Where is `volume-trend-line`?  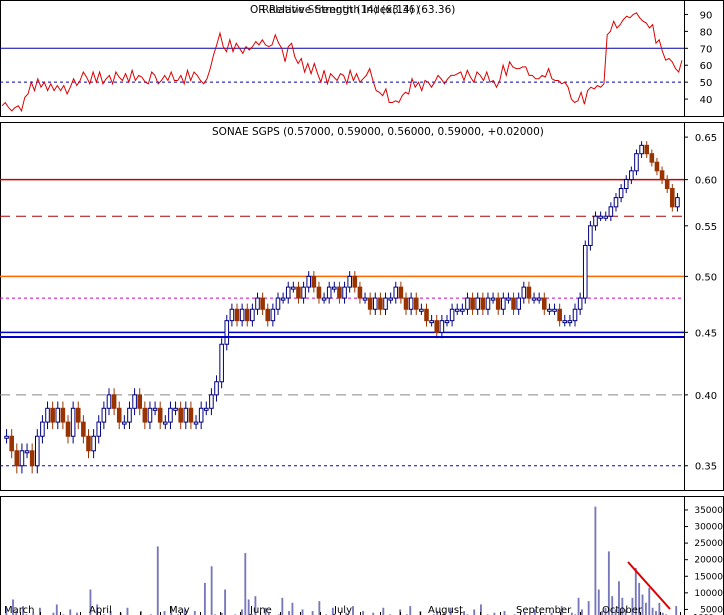 volume-trend-line is located at coordinates (649, 585).